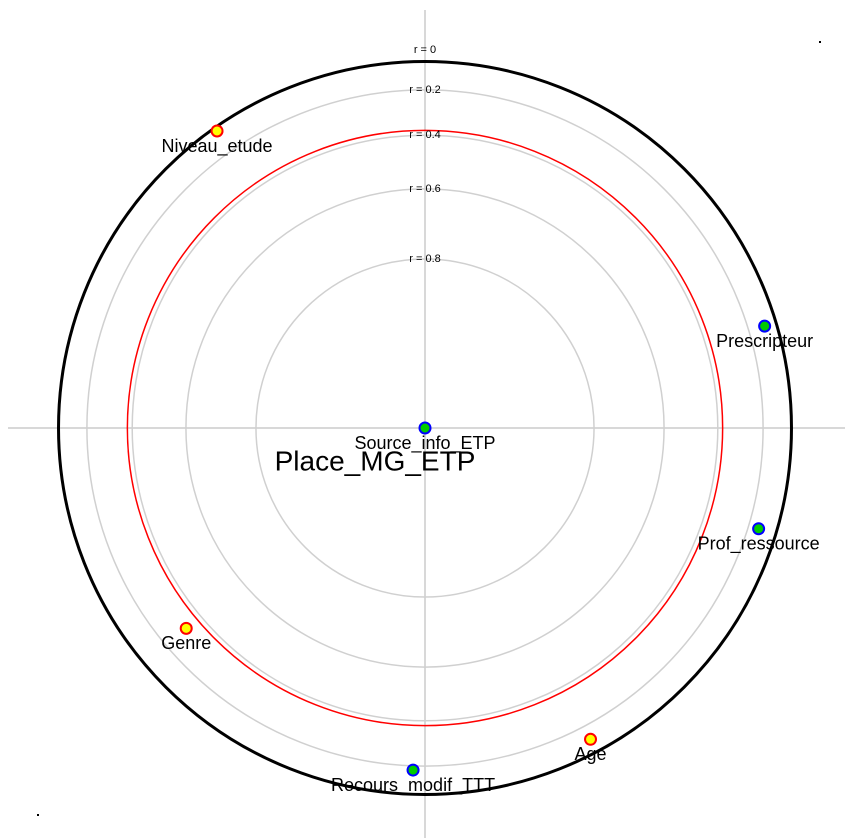 The height and width of the screenshot is (838, 854). I want to click on point-label: Age, so click(591, 754).